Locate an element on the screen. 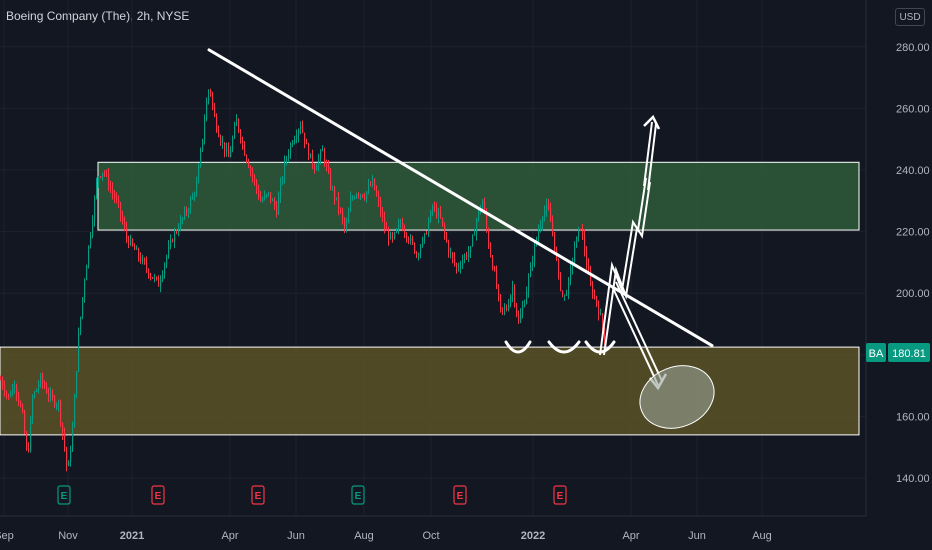  currency-button: USD is located at coordinates (910, 17).